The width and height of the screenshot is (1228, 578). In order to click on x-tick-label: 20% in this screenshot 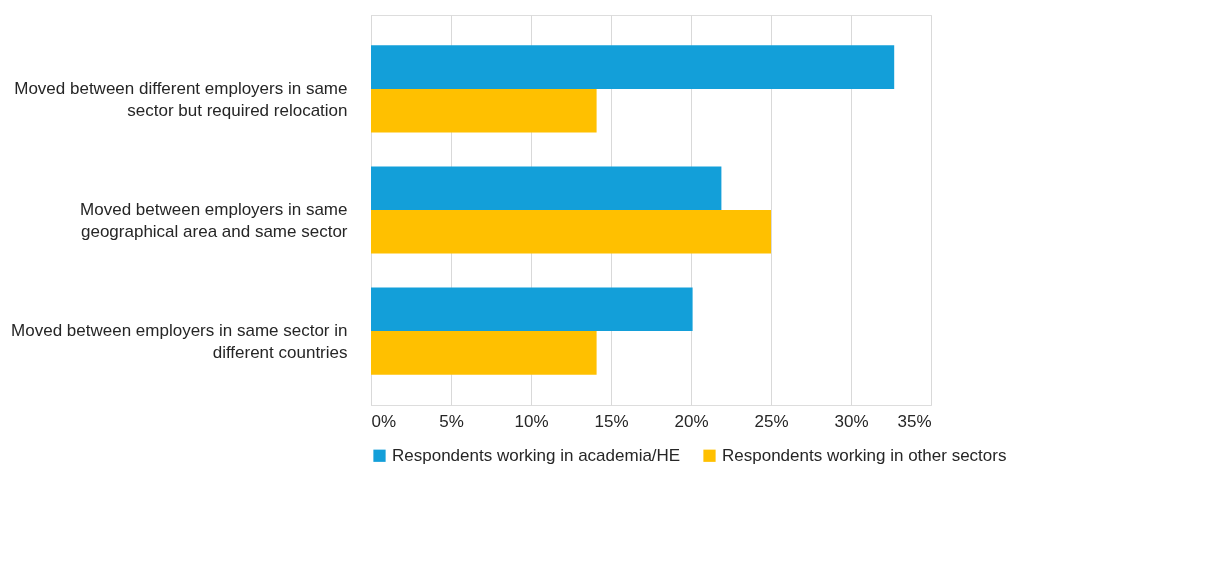, I will do `click(691, 421)`.